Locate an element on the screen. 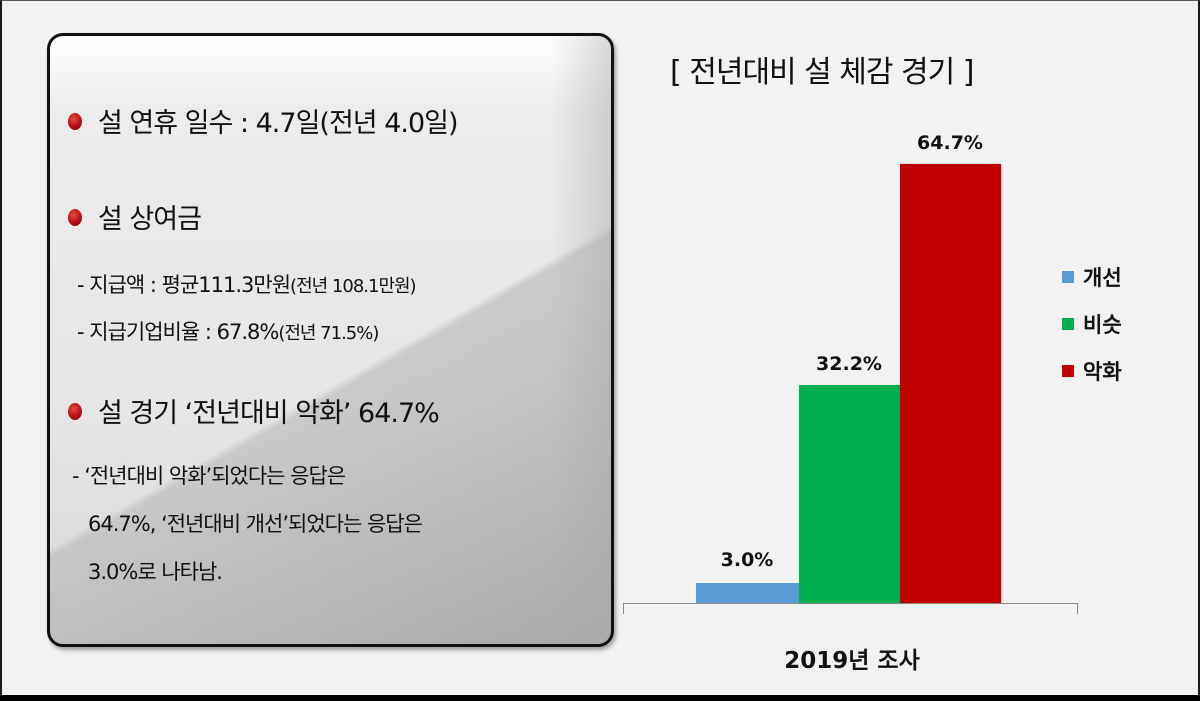  legend-item-improve: 개선 is located at coordinates (1092, 276).